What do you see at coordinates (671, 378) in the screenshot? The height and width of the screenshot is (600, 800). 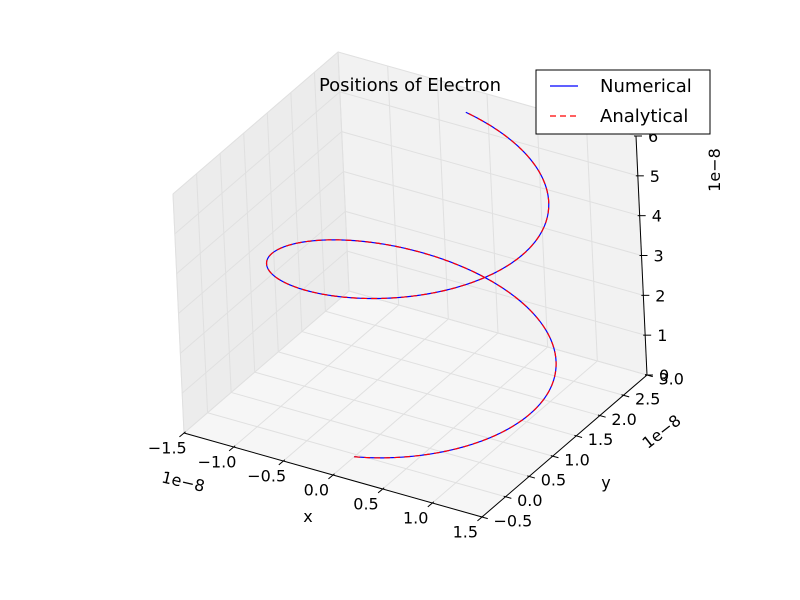 I see `y-tick-label: 3.0` at bounding box center [671, 378].